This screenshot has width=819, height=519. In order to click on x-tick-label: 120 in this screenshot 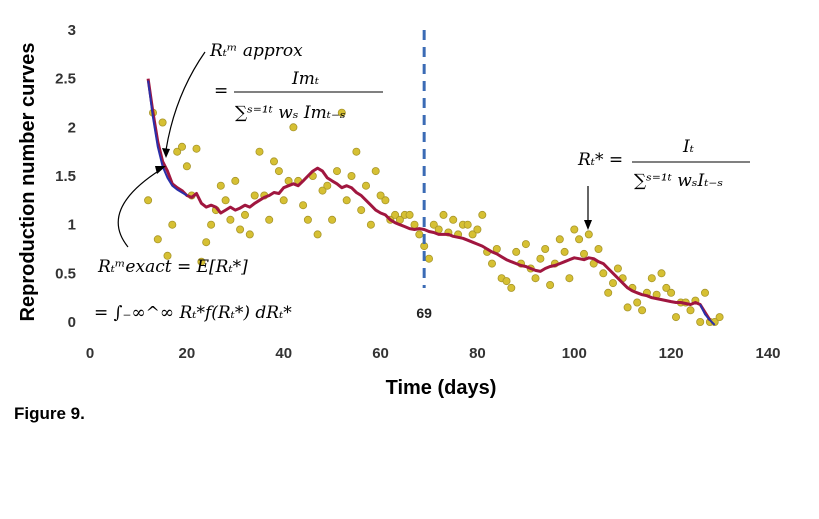, I will do `click(671, 353)`.